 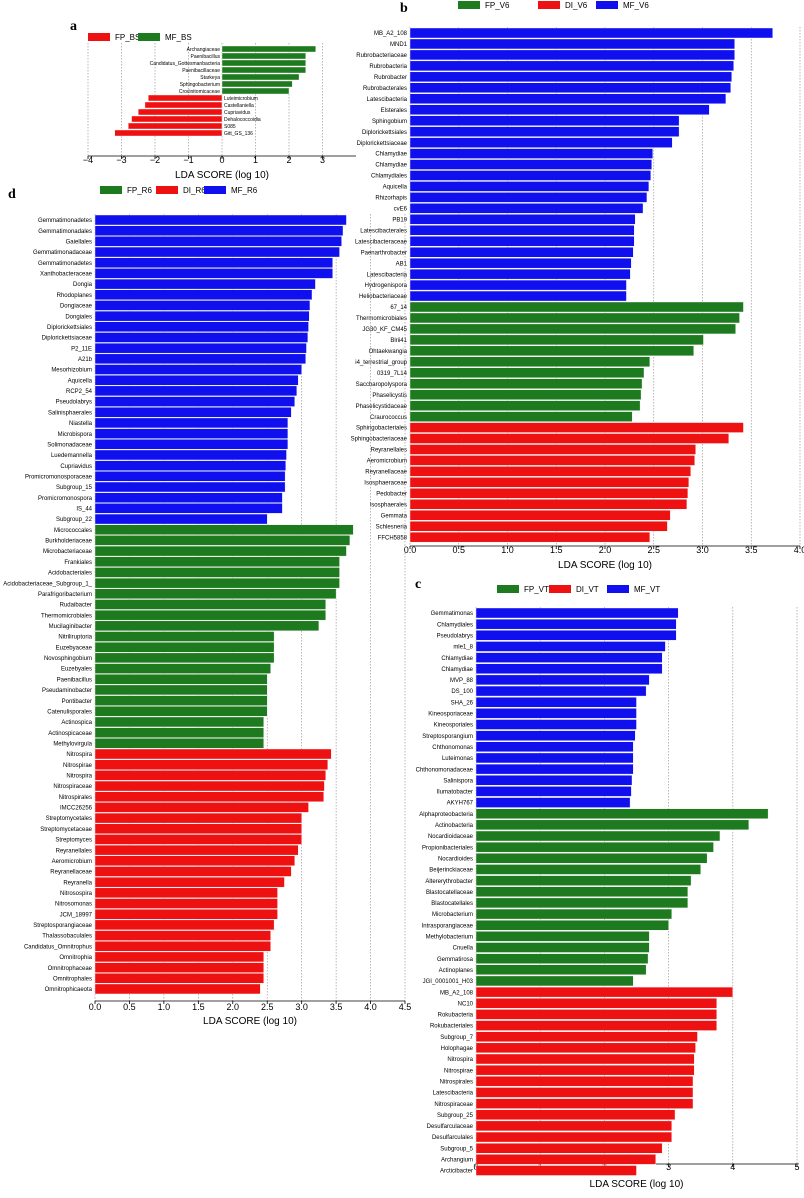 I want to click on legend-label-DI_V6: DI_V6, so click(x=576, y=5).